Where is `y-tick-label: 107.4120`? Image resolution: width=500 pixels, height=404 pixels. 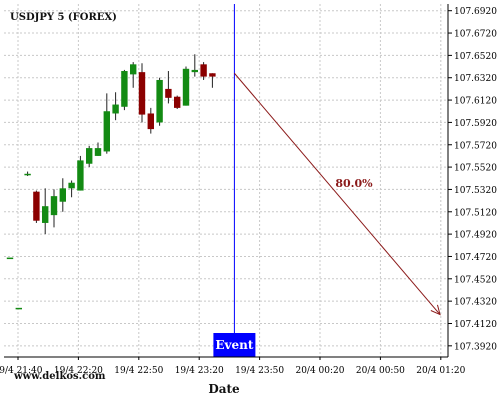
y-tick-label: 107.4120 is located at coordinates (475, 325).